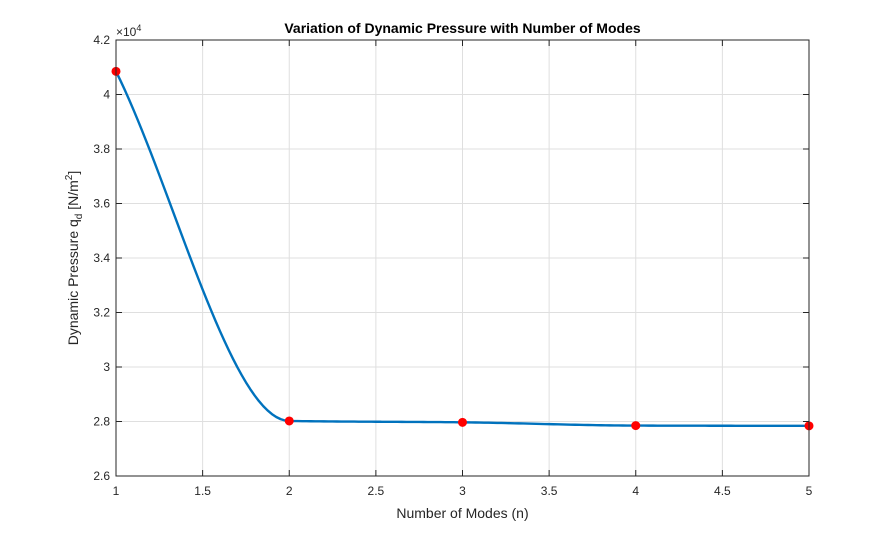 The width and height of the screenshot is (894, 536). What do you see at coordinates (289, 491) in the screenshot?
I see `x-tick-label: 2` at bounding box center [289, 491].